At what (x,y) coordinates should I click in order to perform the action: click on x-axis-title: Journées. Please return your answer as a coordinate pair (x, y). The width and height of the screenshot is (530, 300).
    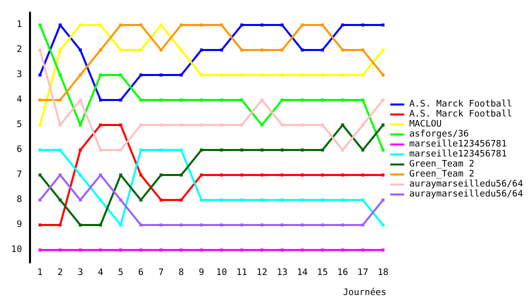
    Looking at the image, I should click on (364, 292).